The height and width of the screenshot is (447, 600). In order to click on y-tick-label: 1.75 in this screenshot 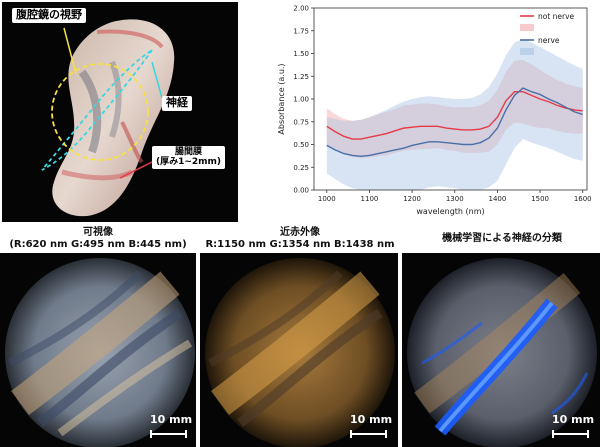, I will do `click(301, 31)`.